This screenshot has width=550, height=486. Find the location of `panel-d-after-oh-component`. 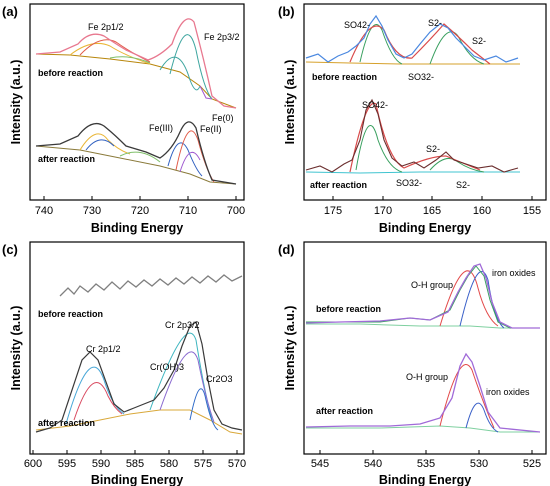

panel-d-after-oh-component is located at coordinates (467, 396).